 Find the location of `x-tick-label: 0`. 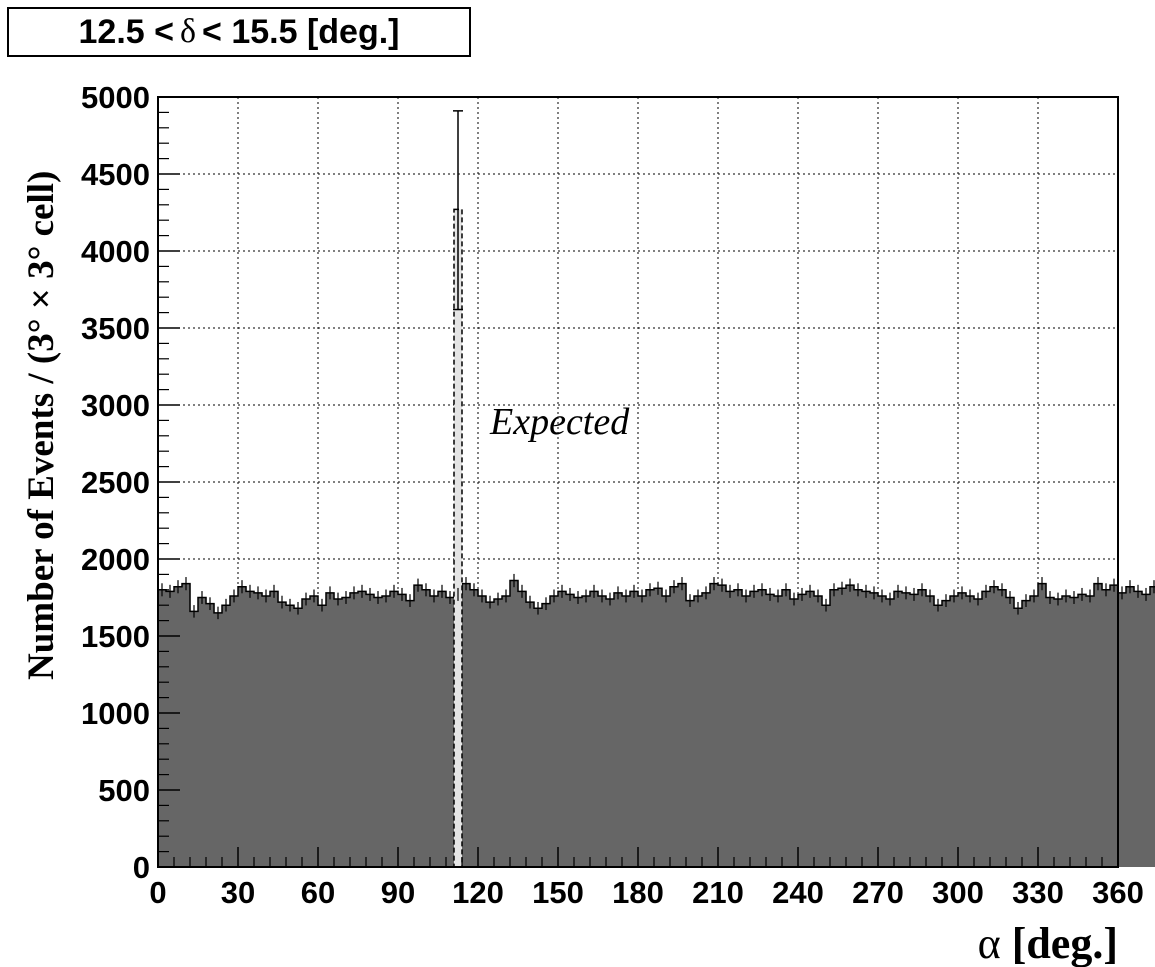

x-tick-label: 0 is located at coordinates (157, 892).